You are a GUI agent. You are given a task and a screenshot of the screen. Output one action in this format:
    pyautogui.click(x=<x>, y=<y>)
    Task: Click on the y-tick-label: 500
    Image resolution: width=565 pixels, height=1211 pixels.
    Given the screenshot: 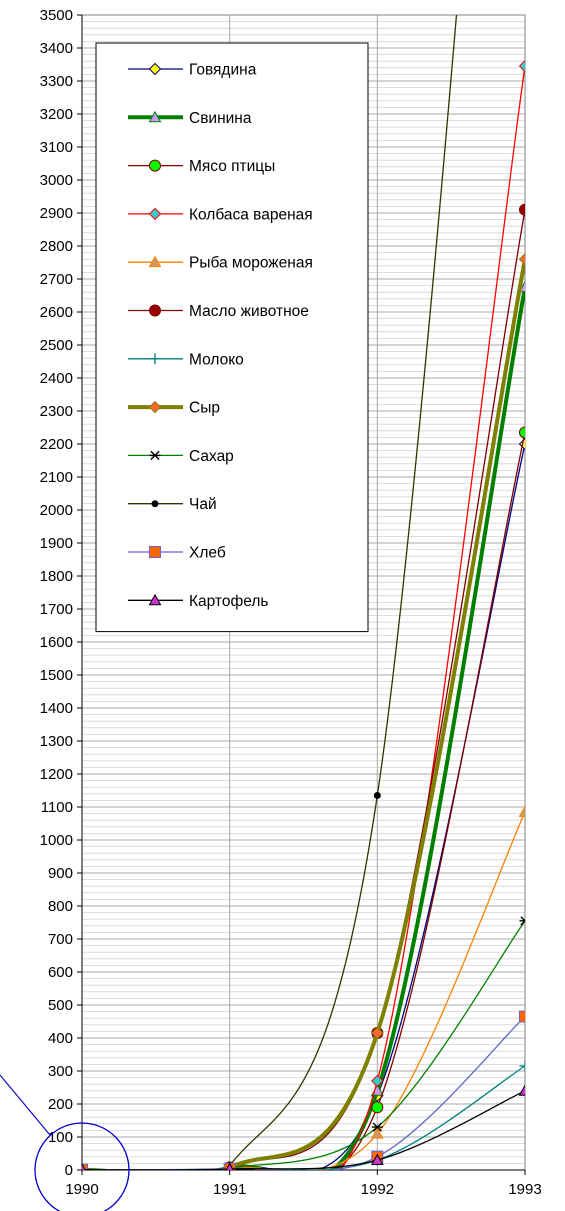 What is the action you would take?
    pyautogui.click(x=60, y=1005)
    